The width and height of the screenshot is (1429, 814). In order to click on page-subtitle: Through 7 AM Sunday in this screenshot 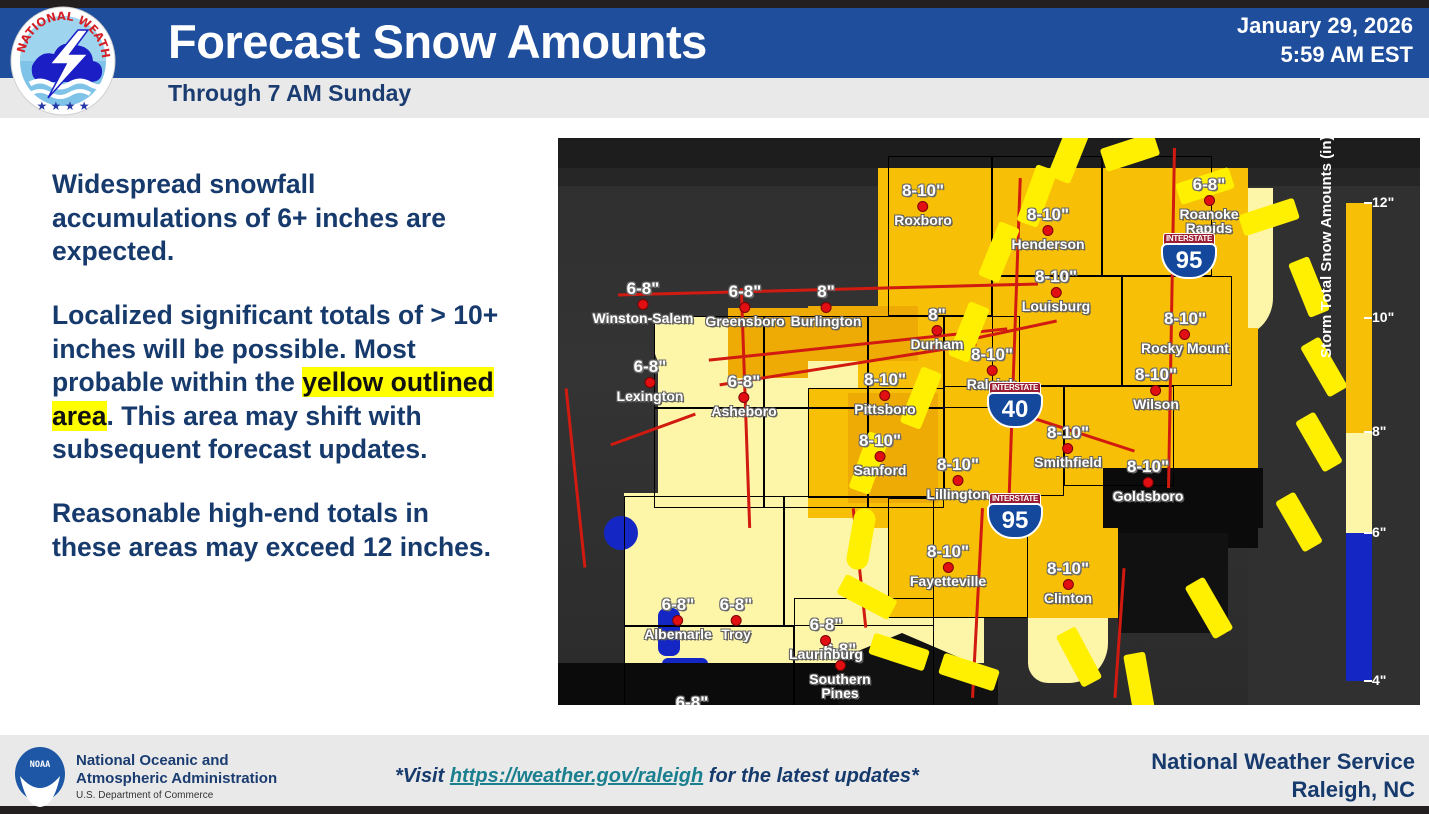, I will do `click(290, 93)`.